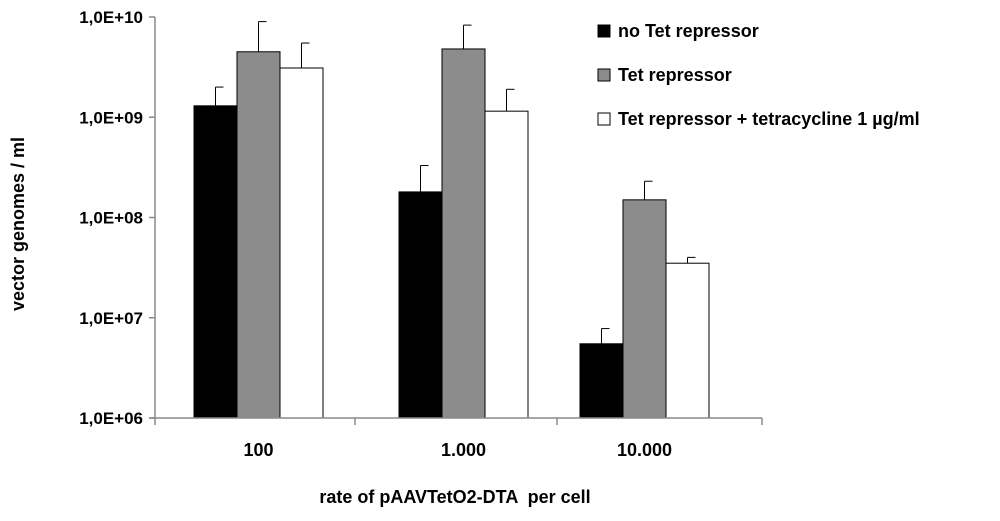 Image resolution: width=1000 pixels, height=521 pixels. Describe the element at coordinates (111, 17) in the screenshot. I see `y-tick-label: 1,0E+10` at that location.